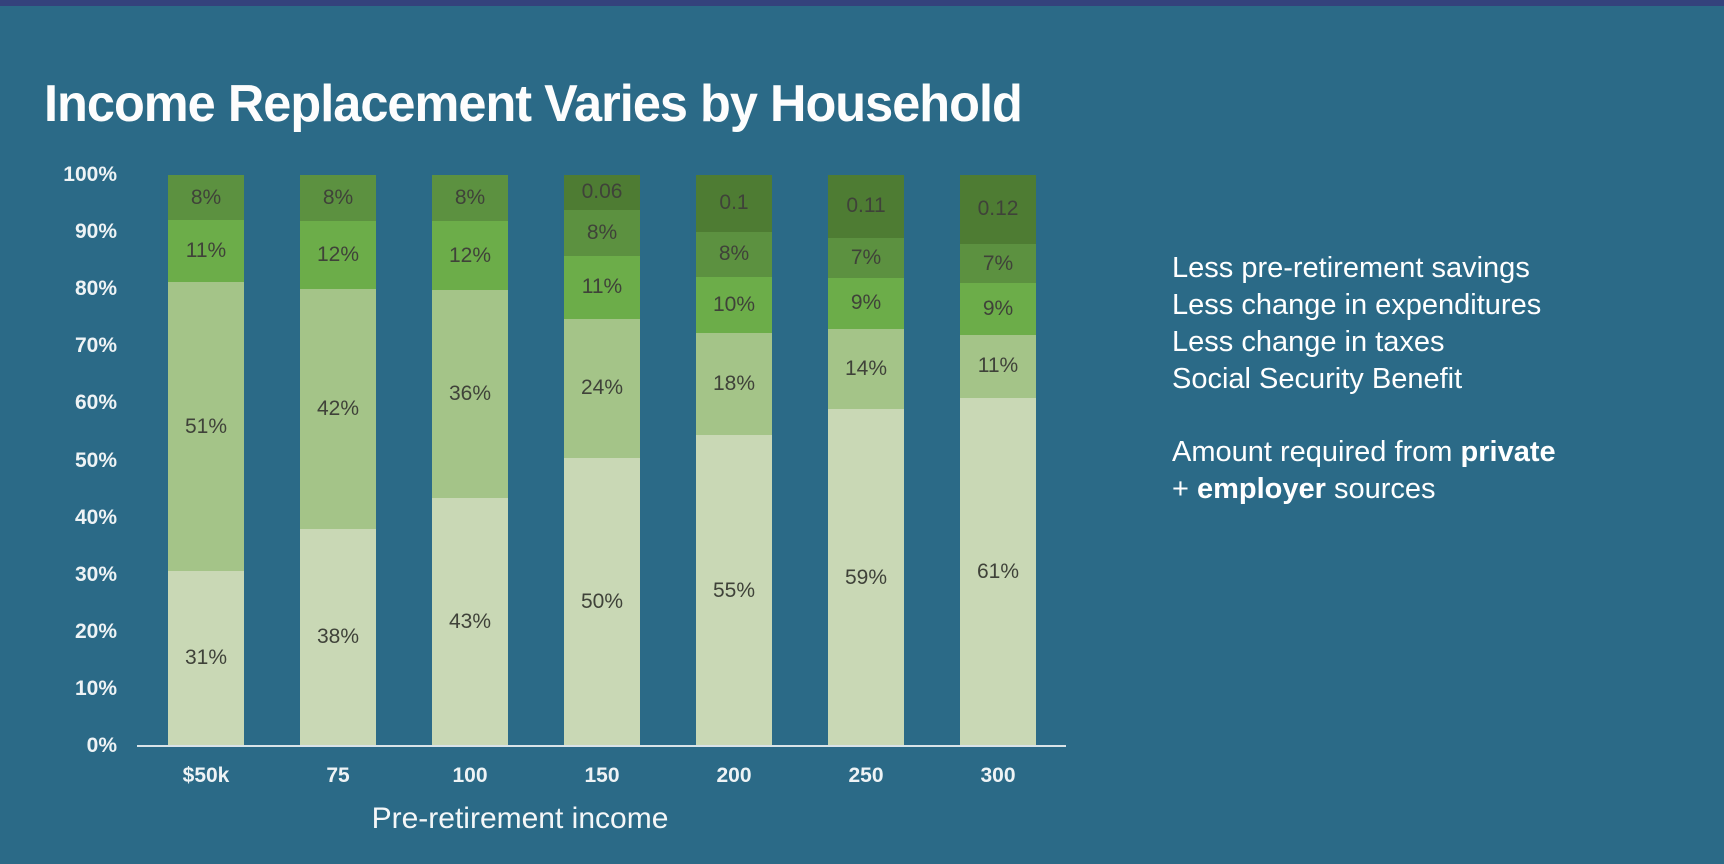 Image resolution: width=1724 pixels, height=864 pixels. I want to click on bar-segment-label: 51%, so click(206, 426).